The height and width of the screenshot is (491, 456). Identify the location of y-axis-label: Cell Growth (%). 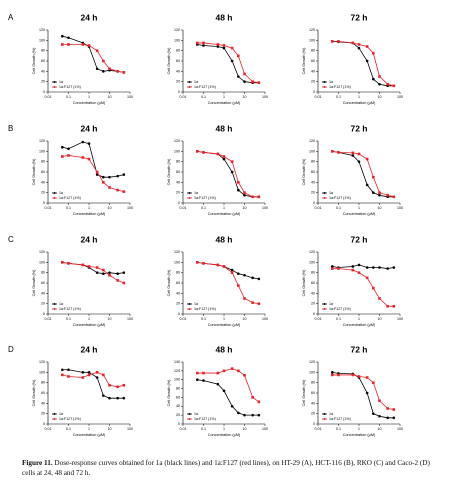
(34, 61).